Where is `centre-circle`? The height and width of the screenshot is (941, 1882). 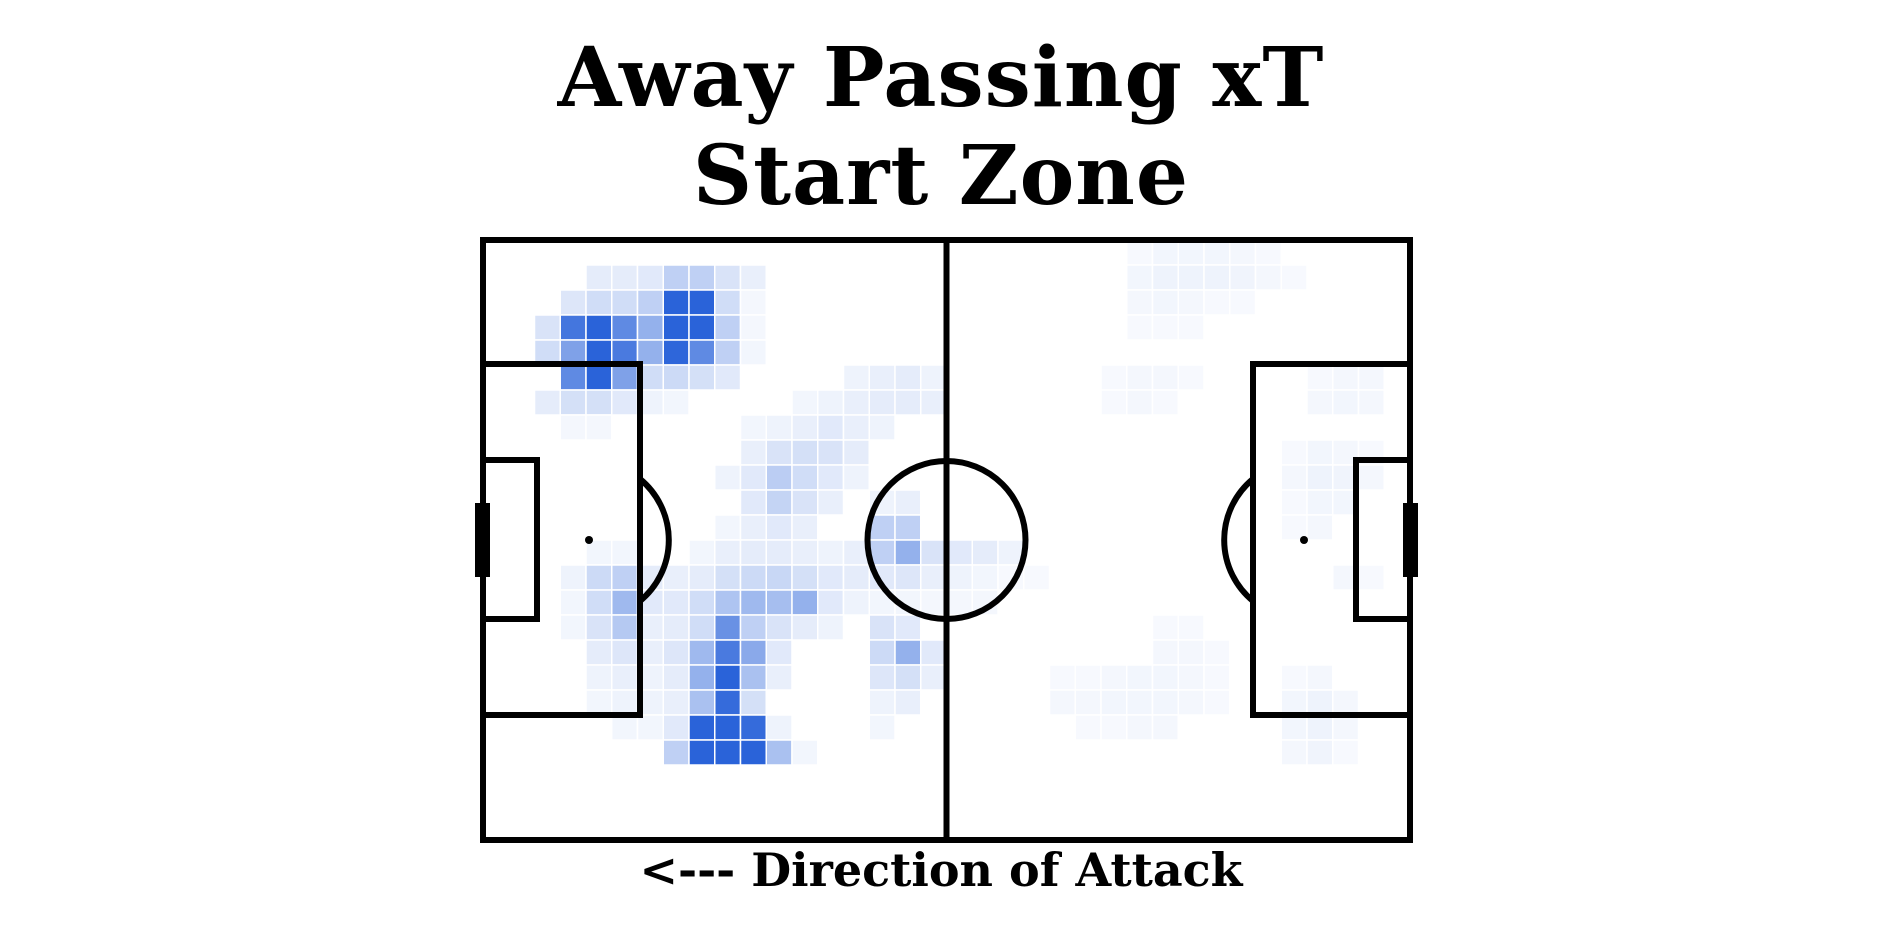
centre-circle is located at coordinates (946, 540).